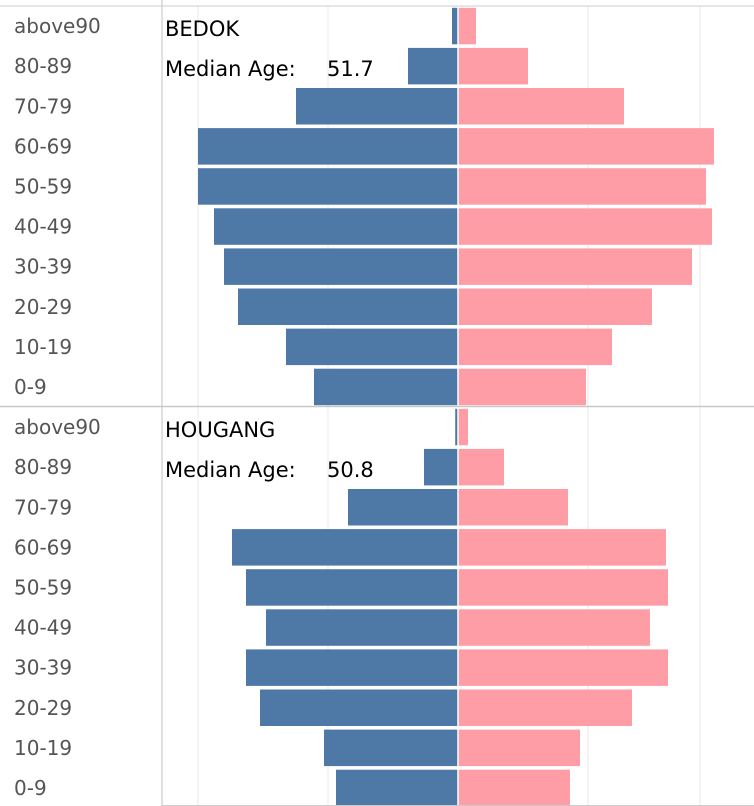 The height and width of the screenshot is (806, 754). What do you see at coordinates (220, 430) in the screenshot?
I see `region-title: HOUGANG` at bounding box center [220, 430].